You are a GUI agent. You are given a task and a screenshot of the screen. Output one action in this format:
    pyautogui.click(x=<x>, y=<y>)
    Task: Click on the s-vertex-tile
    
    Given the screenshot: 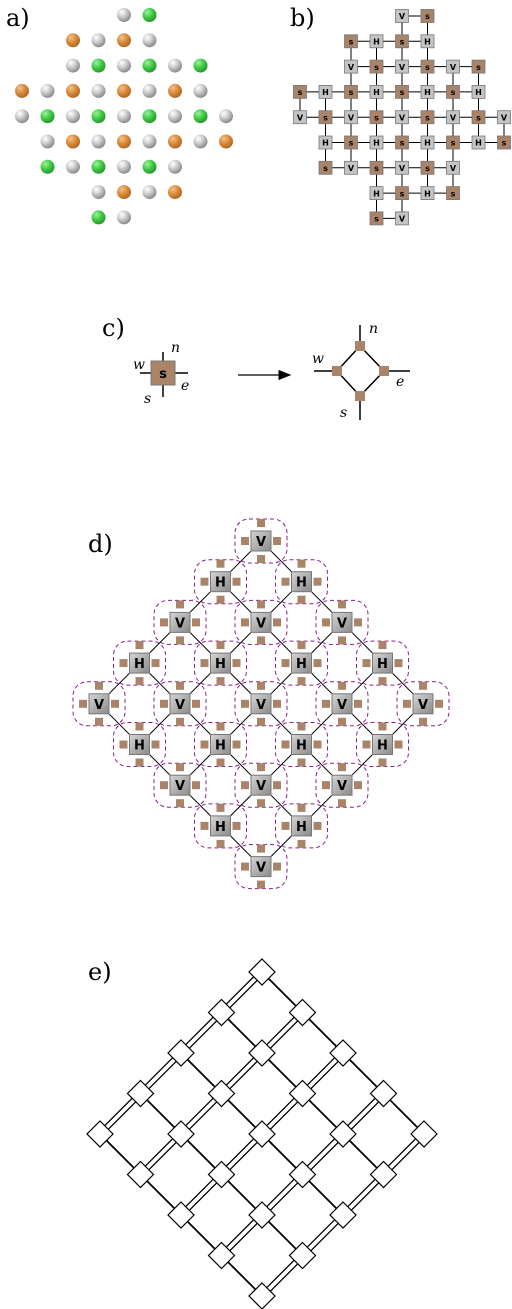 What is the action you would take?
    pyautogui.click(x=163, y=373)
    